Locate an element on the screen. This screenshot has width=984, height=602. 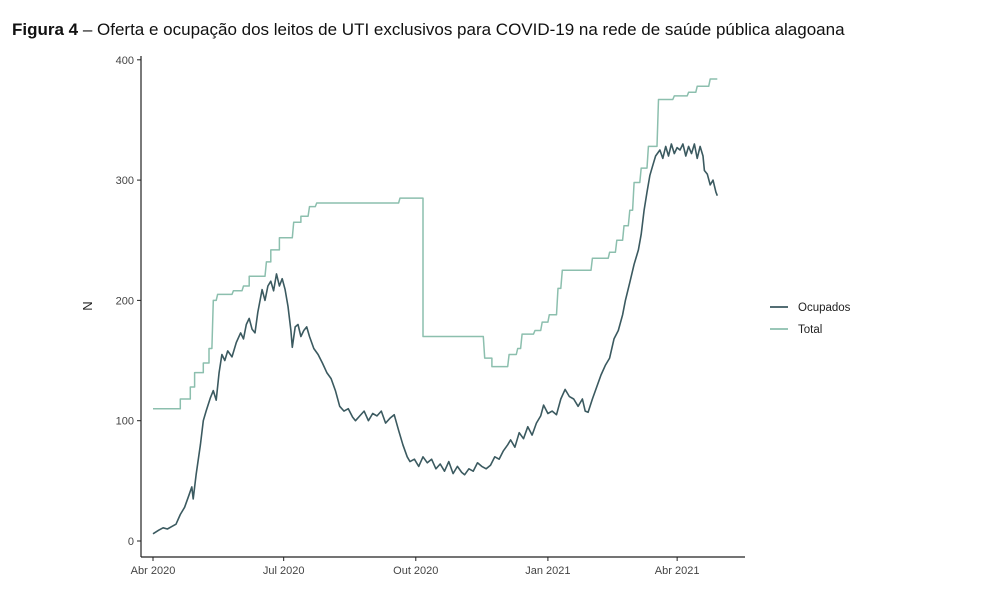
figure-number: Figura 4 is located at coordinates (45, 29).